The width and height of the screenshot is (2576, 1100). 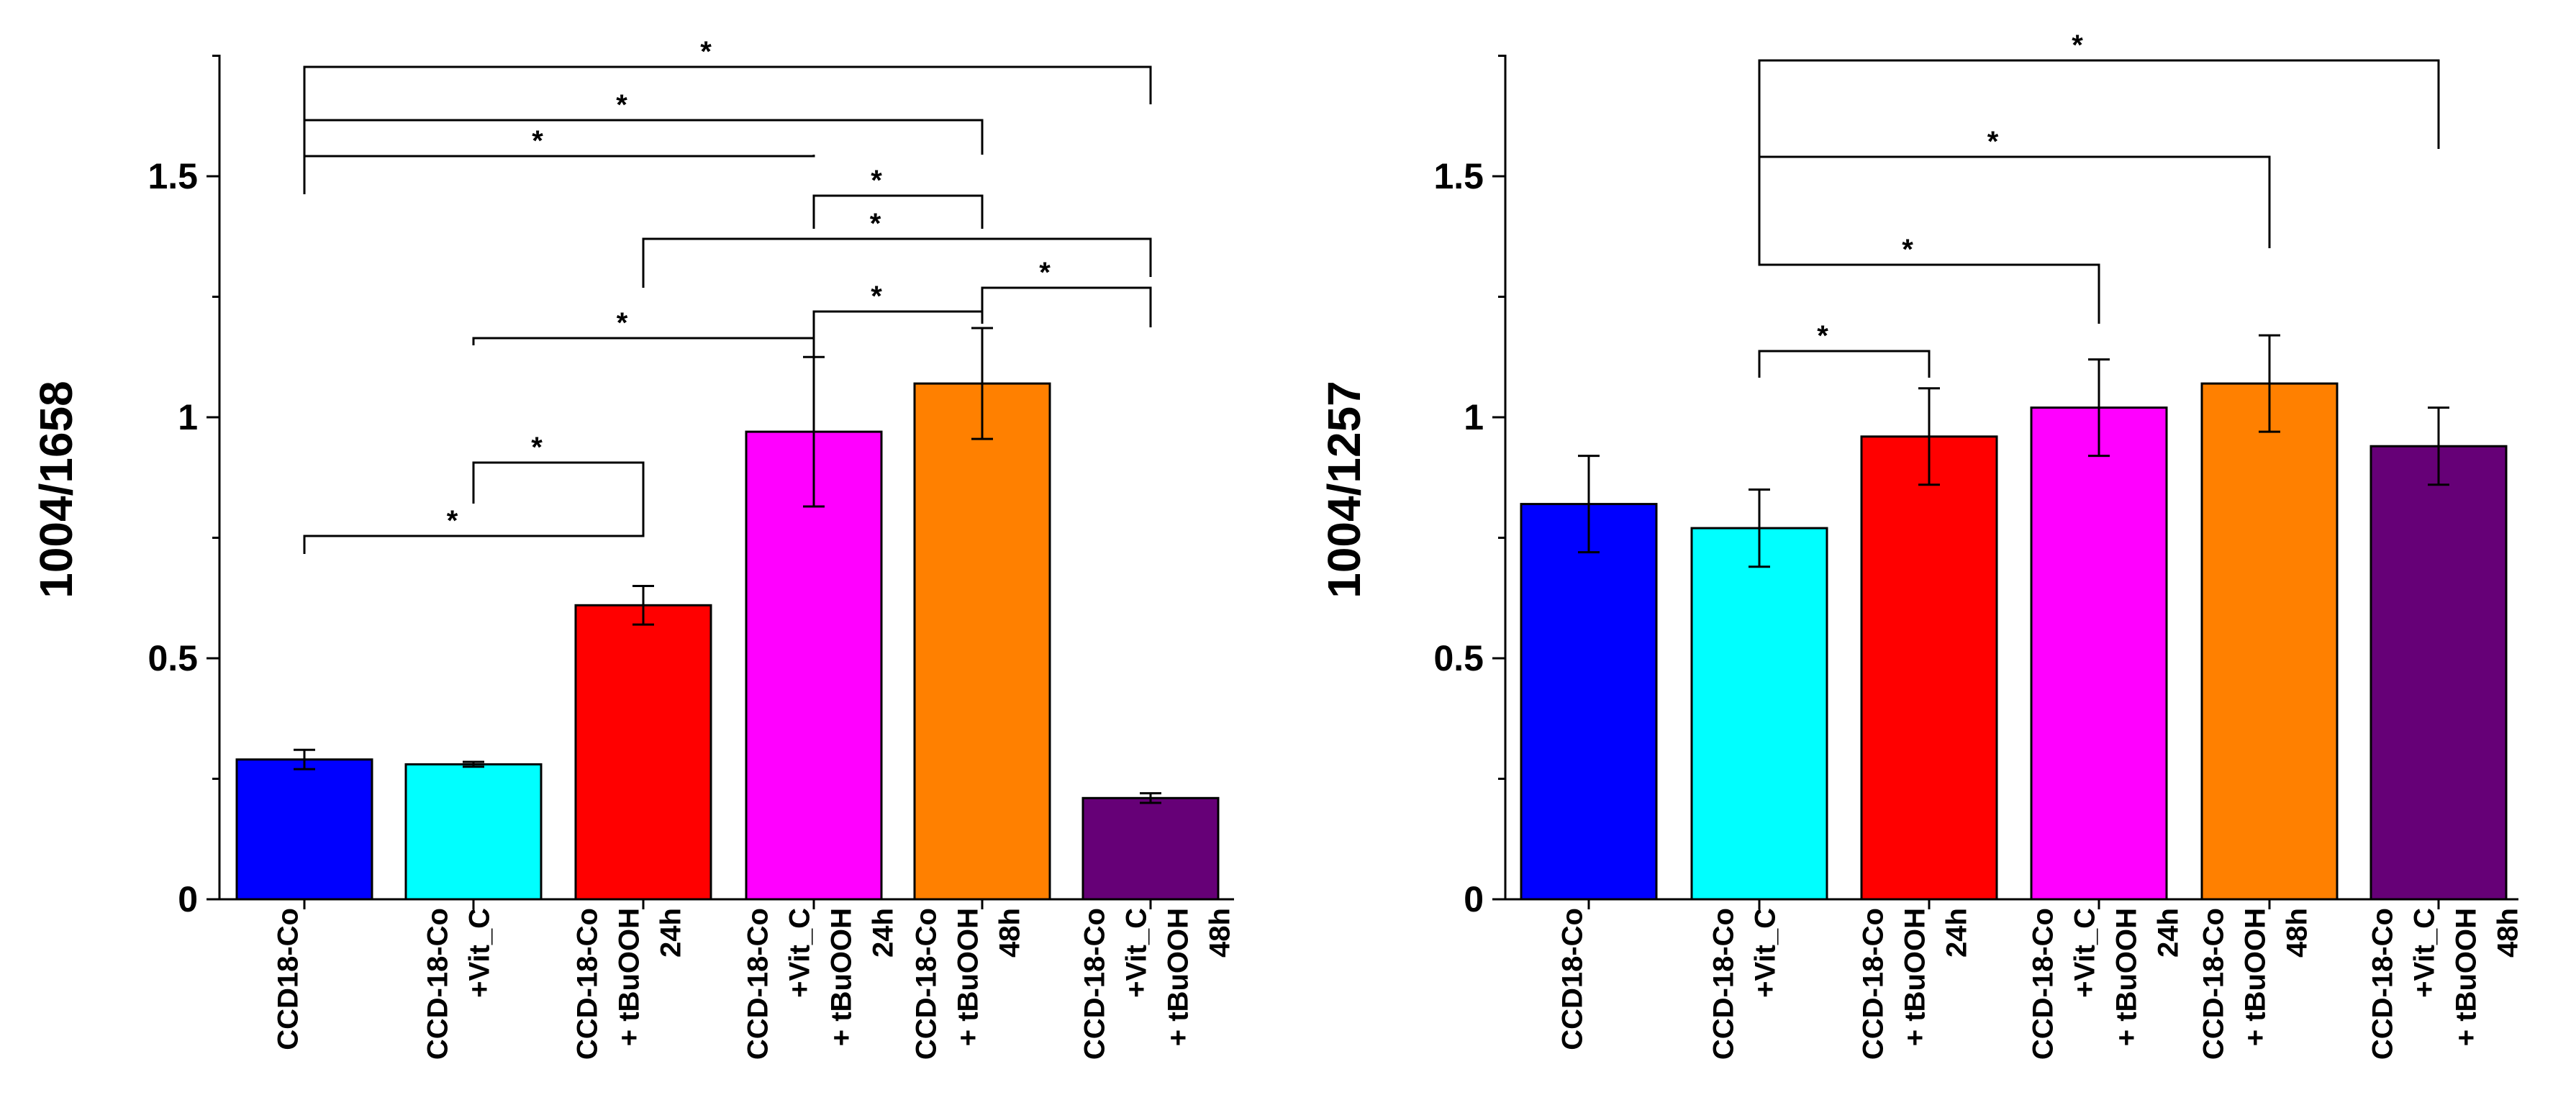 I want to click on y-axis-title: 1004/1658, so click(x=56, y=490).